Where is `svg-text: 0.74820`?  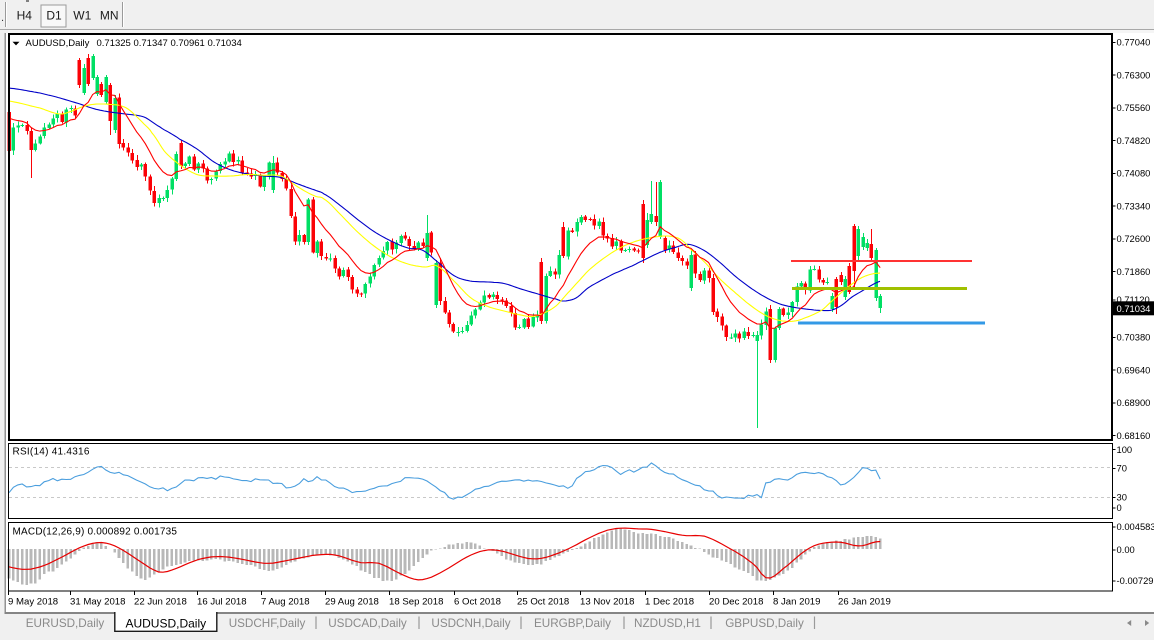 svg-text: 0.74820 is located at coordinates (1134, 140).